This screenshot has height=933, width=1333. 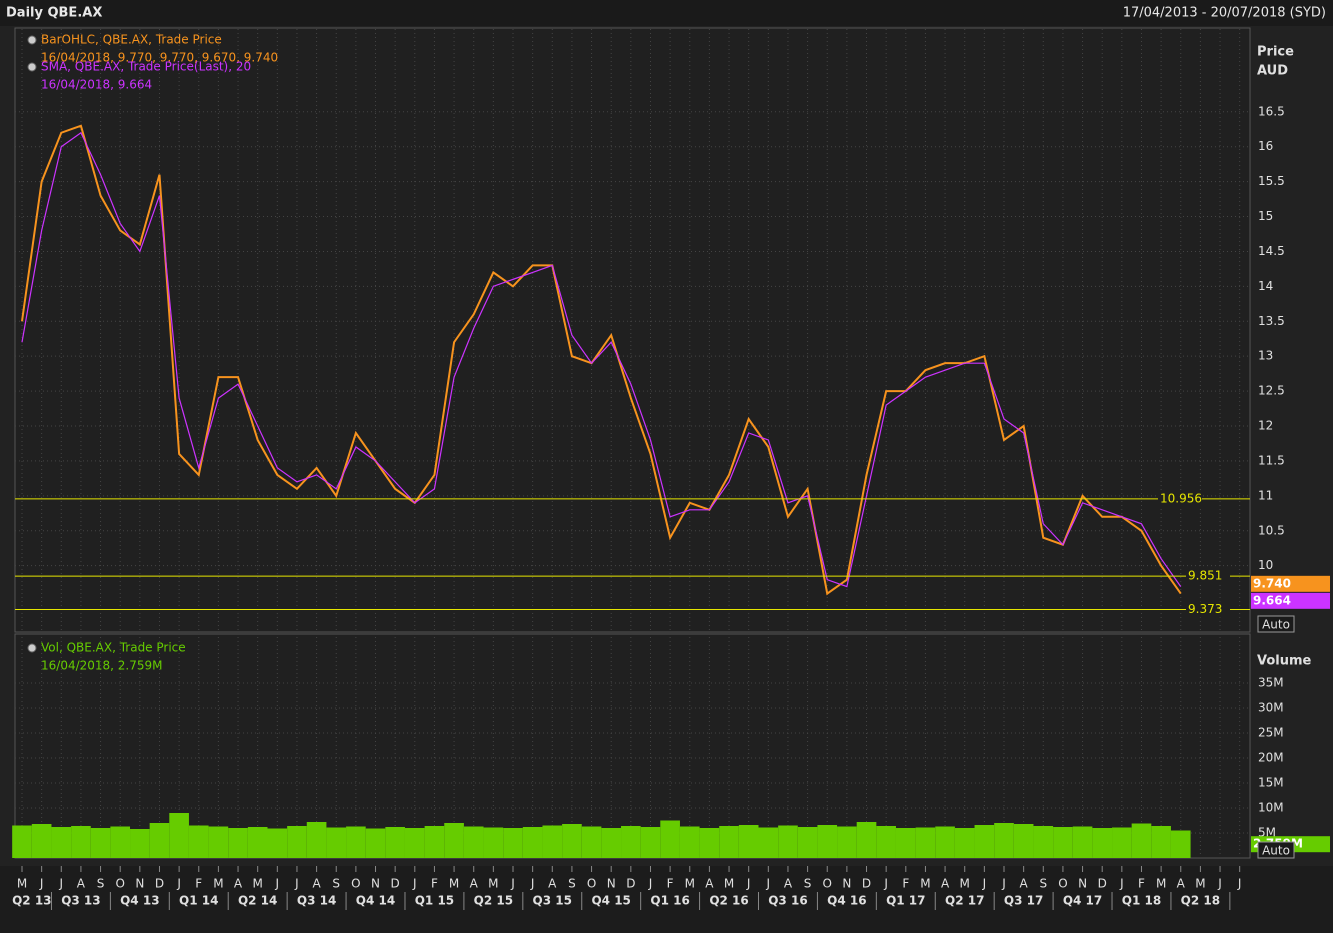 What do you see at coordinates (1265, 286) in the screenshot?
I see `y-tick-label: 14` at bounding box center [1265, 286].